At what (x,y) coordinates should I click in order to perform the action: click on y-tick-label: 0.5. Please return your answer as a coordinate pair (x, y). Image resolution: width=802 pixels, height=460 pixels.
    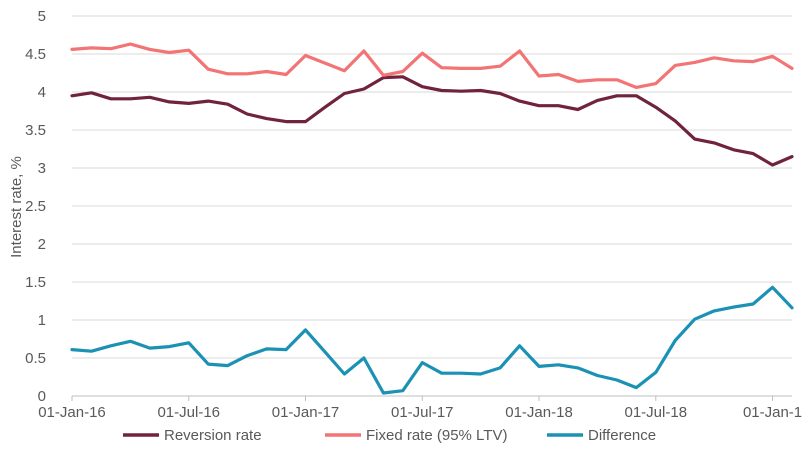
    Looking at the image, I should click on (35, 358).